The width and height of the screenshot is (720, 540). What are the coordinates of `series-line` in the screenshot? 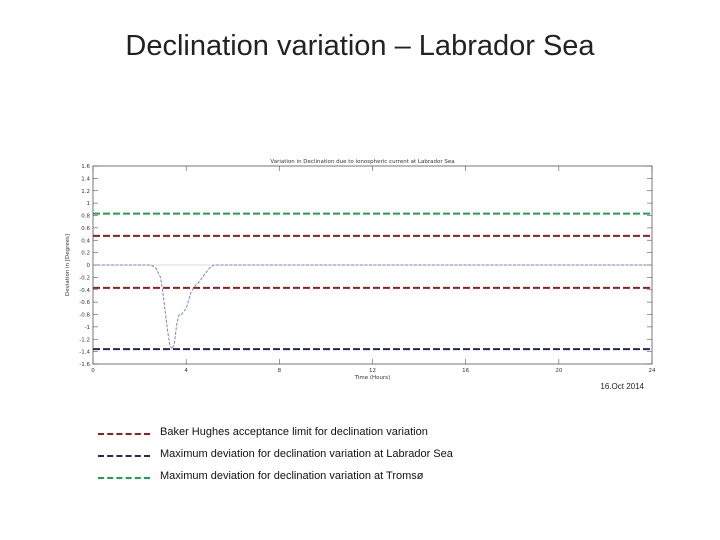 It's located at (372, 307).